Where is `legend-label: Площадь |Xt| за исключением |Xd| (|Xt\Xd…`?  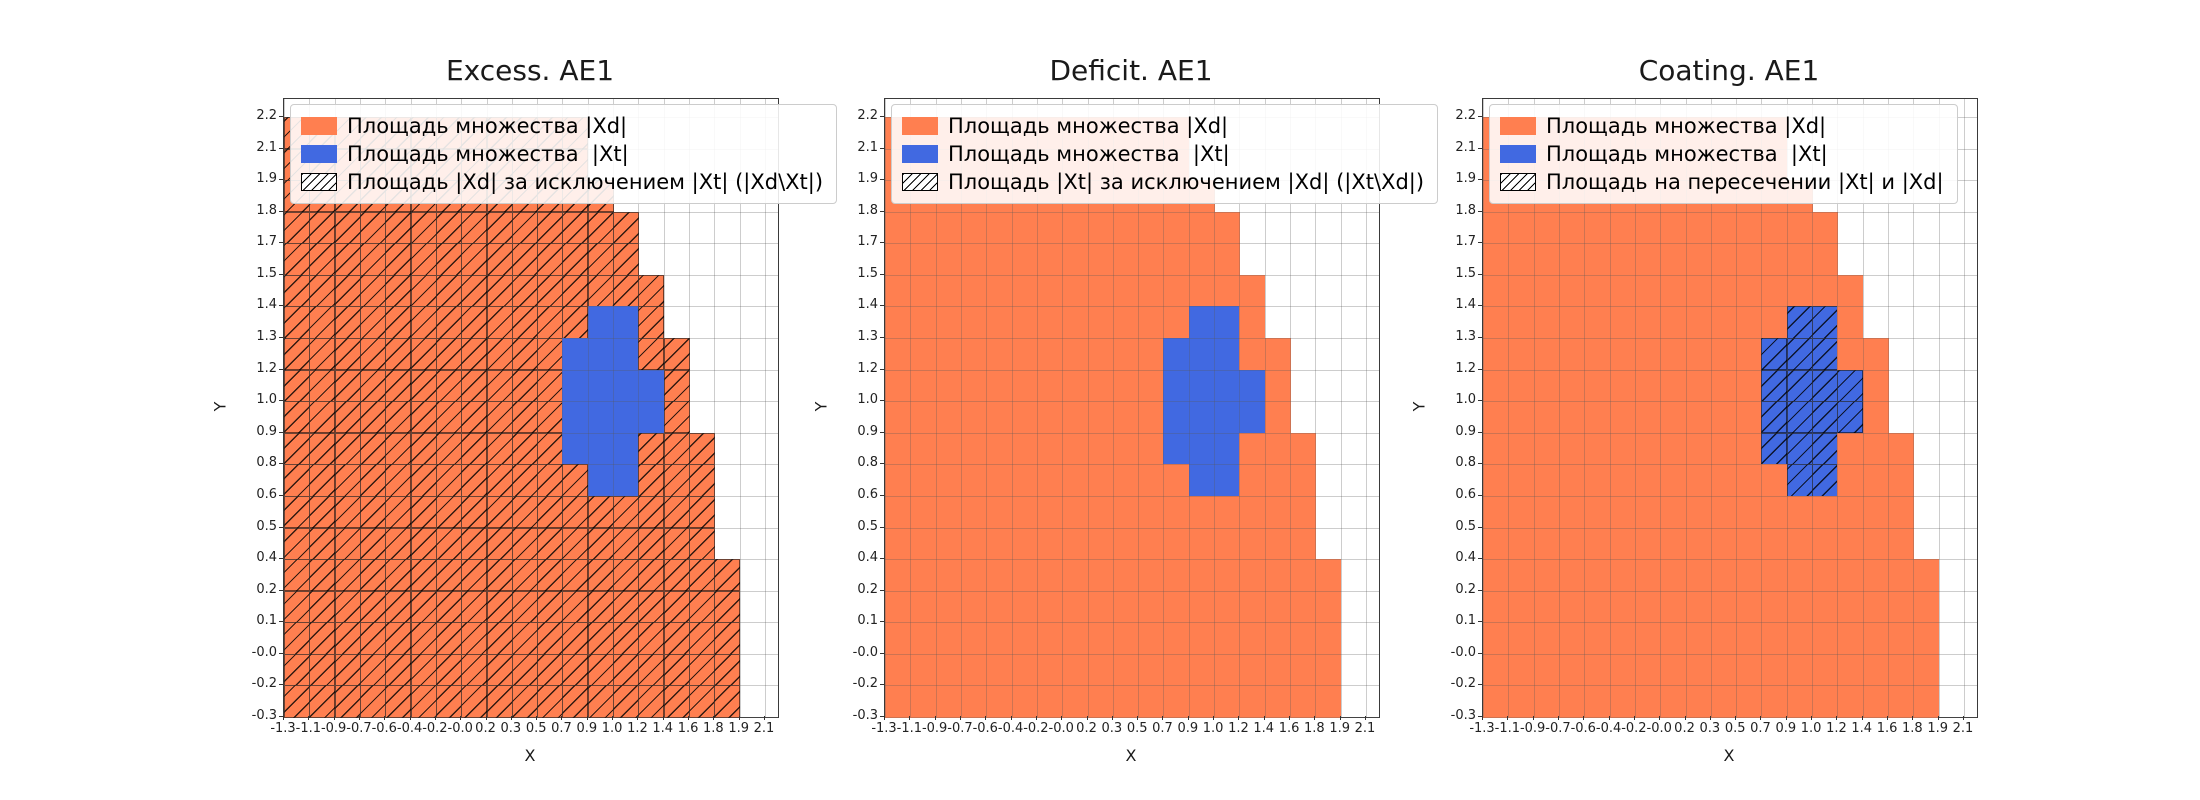 legend-label: Площадь |Xt| за исключением |Xd| (|Xt\Xd… is located at coordinates (1186, 182).